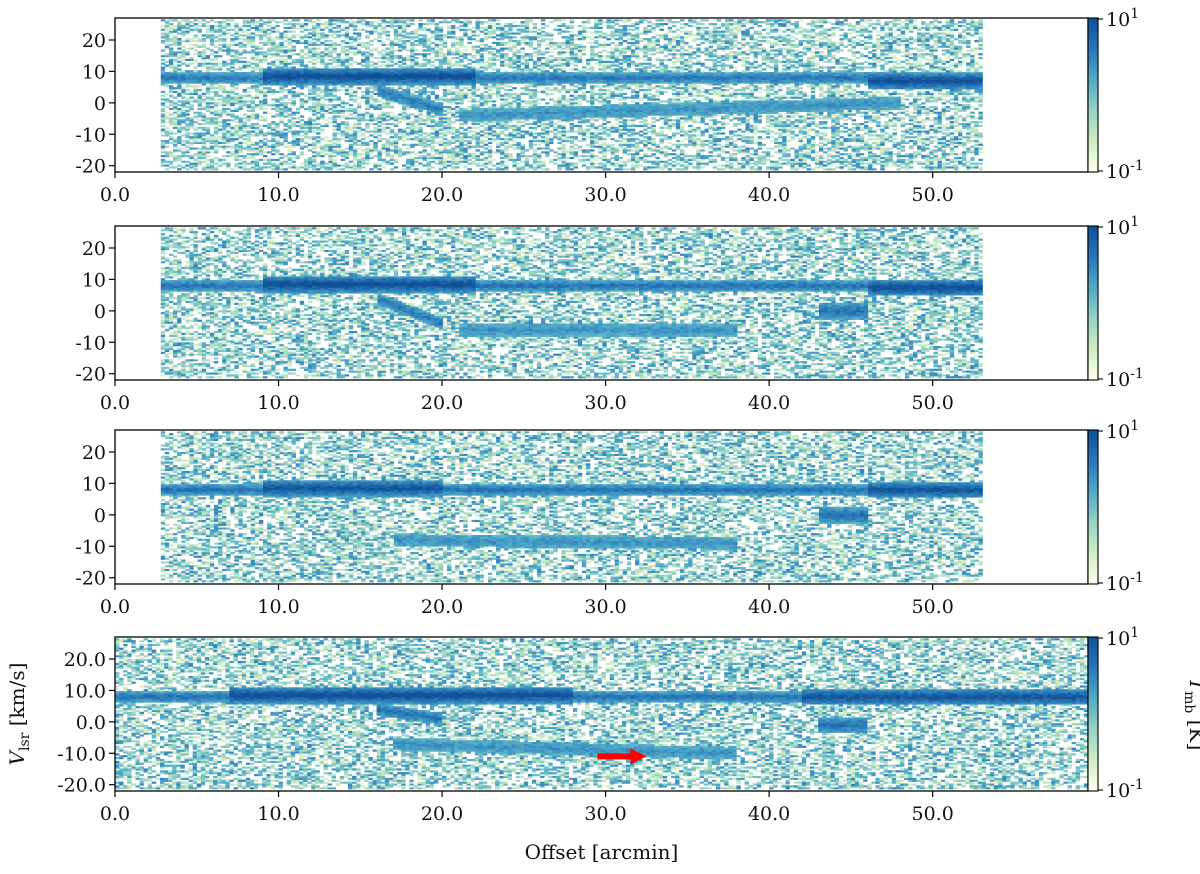 The image size is (1200, 874). I want to click on y-tick-label: 10.0, so click(85, 691).